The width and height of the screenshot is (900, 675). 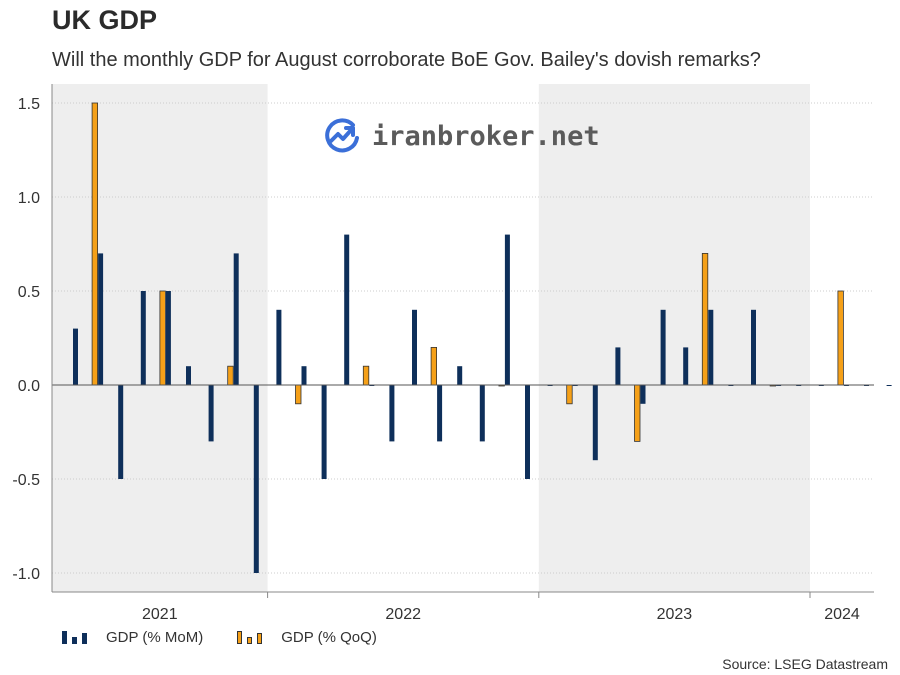 I want to click on legend-item-mom: GDP (% MoM), so click(x=132, y=637).